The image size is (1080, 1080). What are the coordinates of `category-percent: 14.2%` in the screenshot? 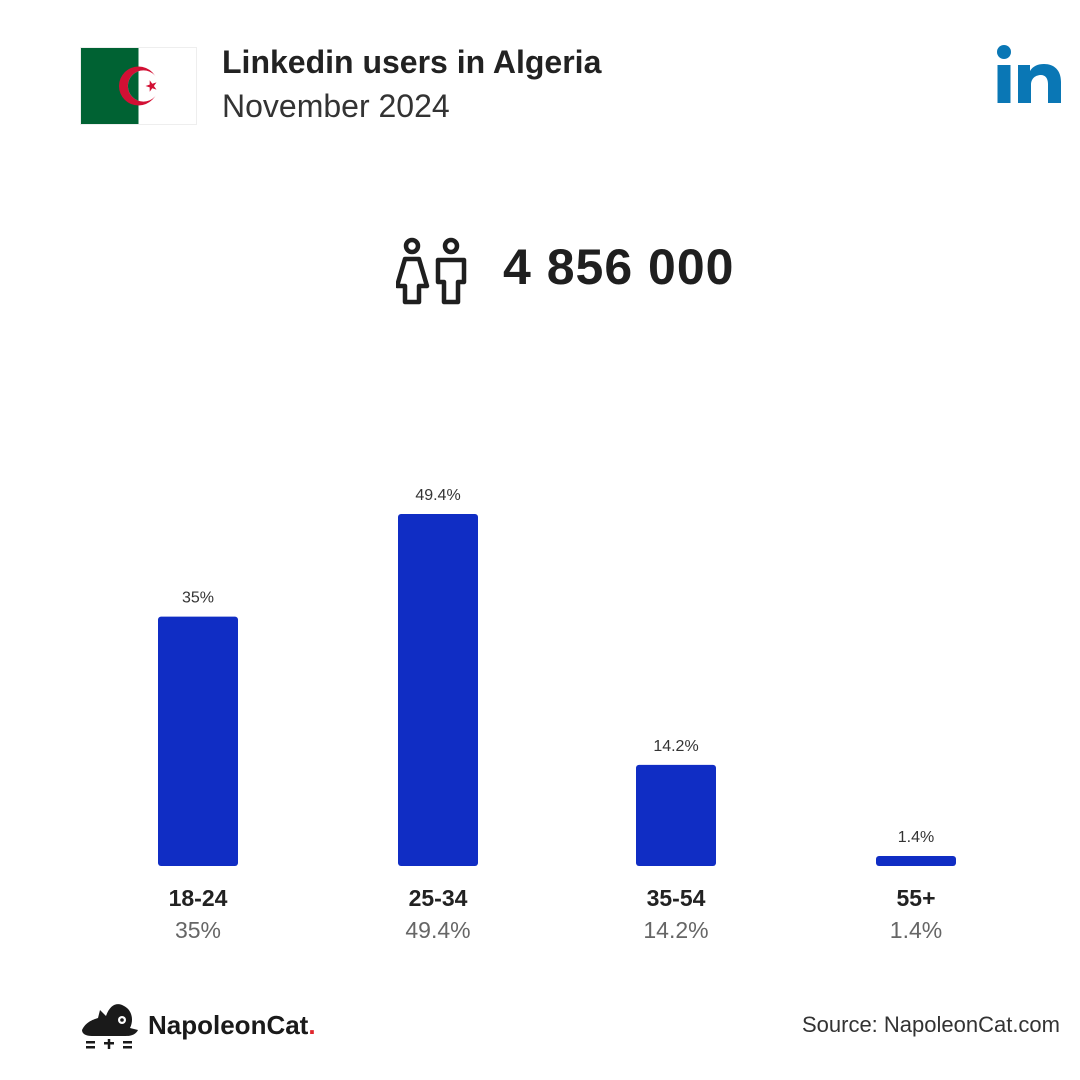 It's located at (675, 930).